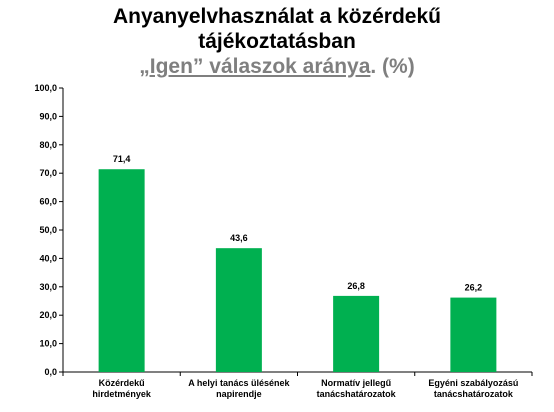  I want to click on subtitle-underlined: „Igen” válaszok aránya, so click(255, 66).